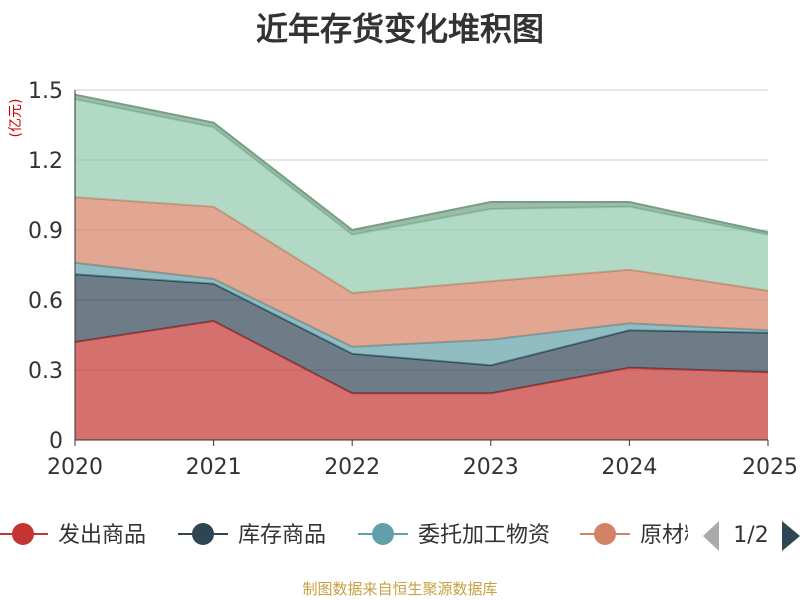 This screenshot has height=600, width=800. Describe the element at coordinates (629, 467) in the screenshot. I see `x-tick-label: 2024` at that location.